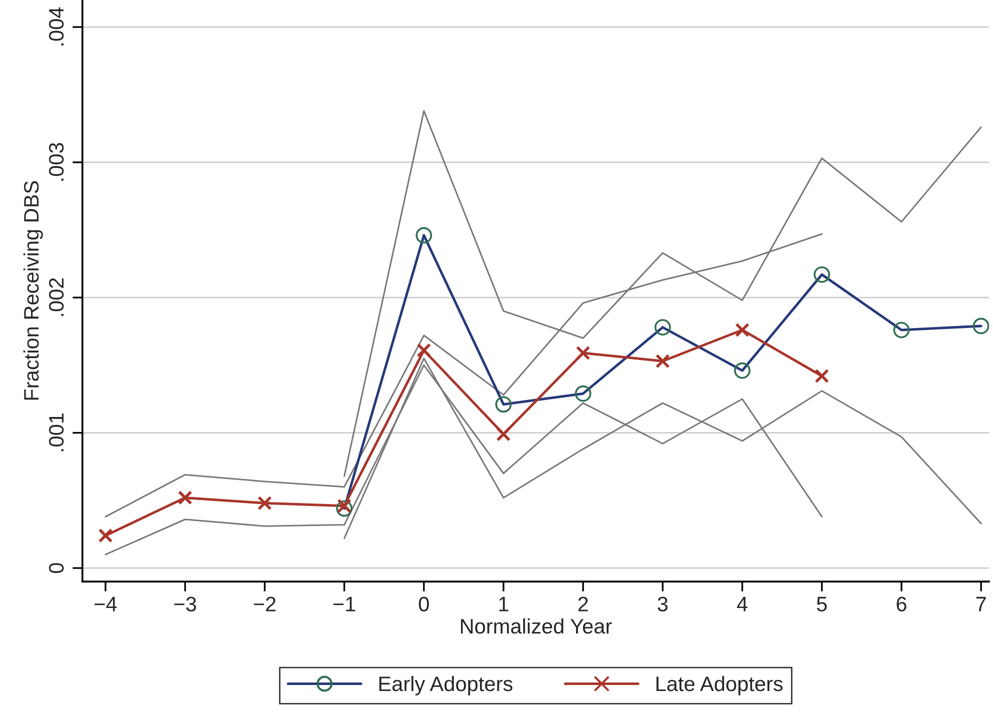 Image resolution: width=993 pixels, height=718 pixels. What do you see at coordinates (663, 604) in the screenshot?
I see `x-tick-label: 3` at bounding box center [663, 604].